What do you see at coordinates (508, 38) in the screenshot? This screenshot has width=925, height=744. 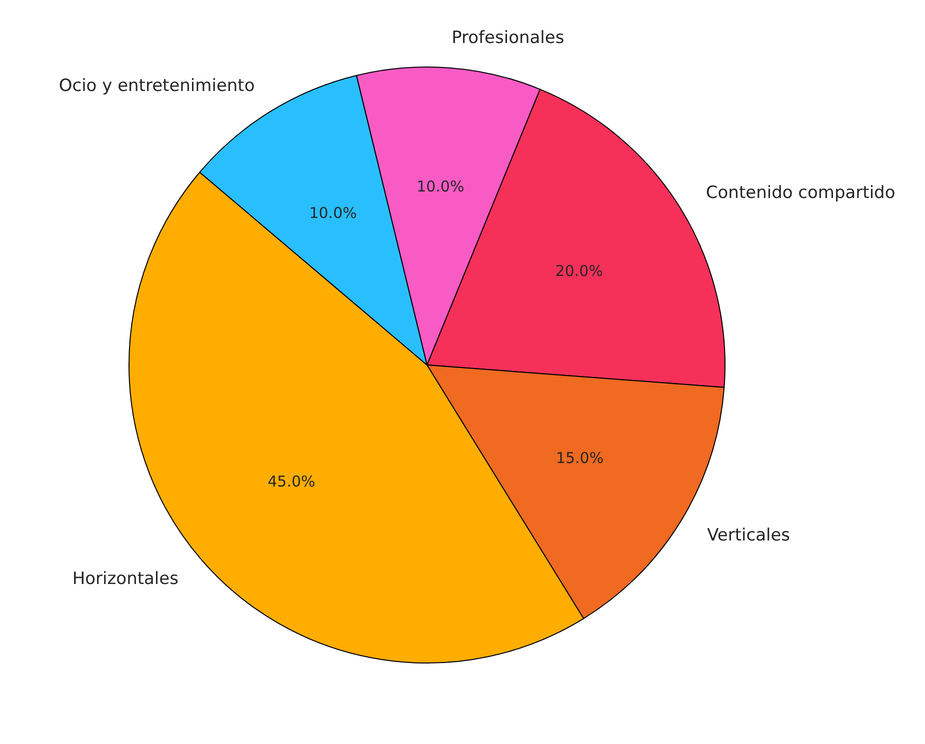 I see `slice-label: Profesionales` at bounding box center [508, 38].